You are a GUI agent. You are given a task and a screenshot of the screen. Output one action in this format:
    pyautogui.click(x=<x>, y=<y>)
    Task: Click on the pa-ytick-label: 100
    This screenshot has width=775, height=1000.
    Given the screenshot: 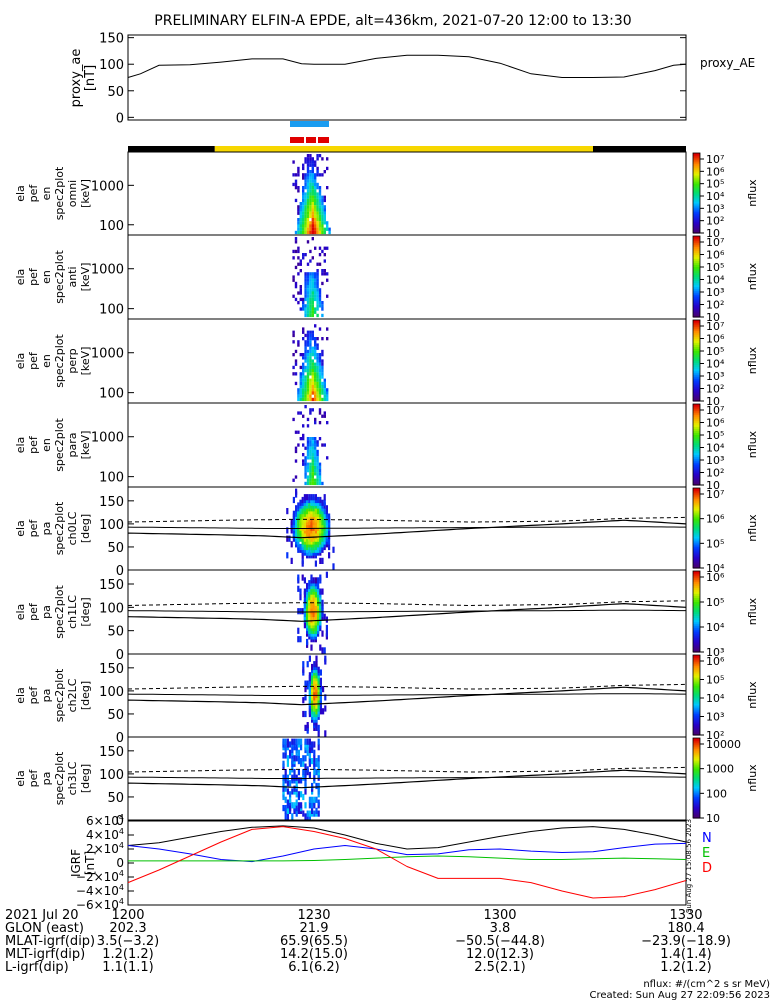 What is the action you would take?
    pyautogui.click(x=111, y=692)
    